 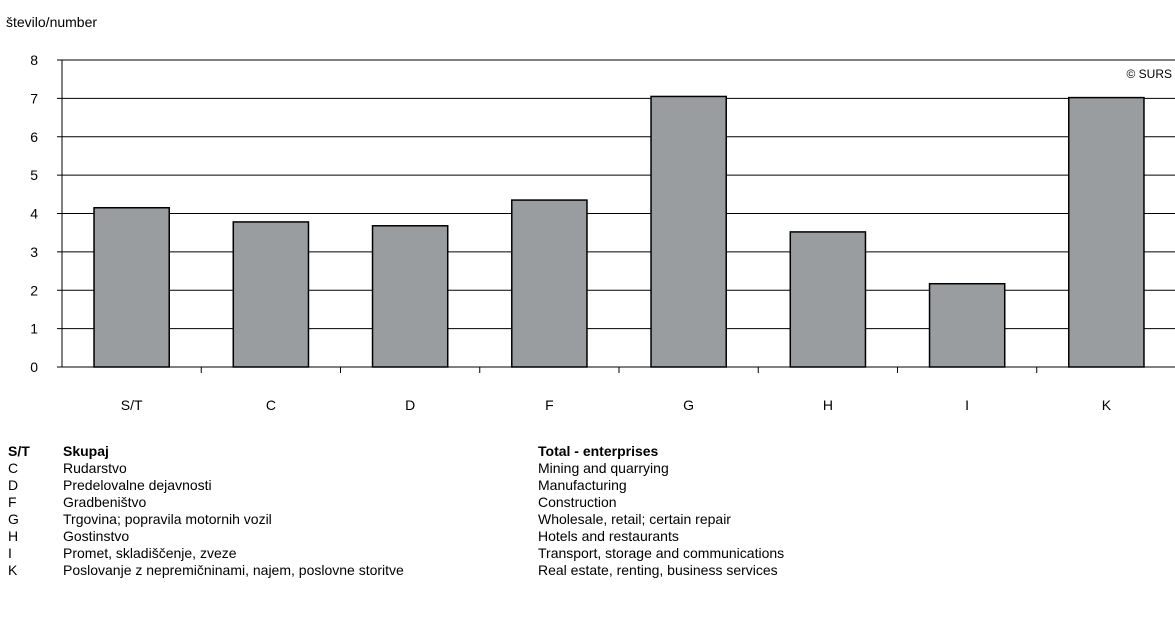 I want to click on legend-code: D, so click(x=13, y=485).